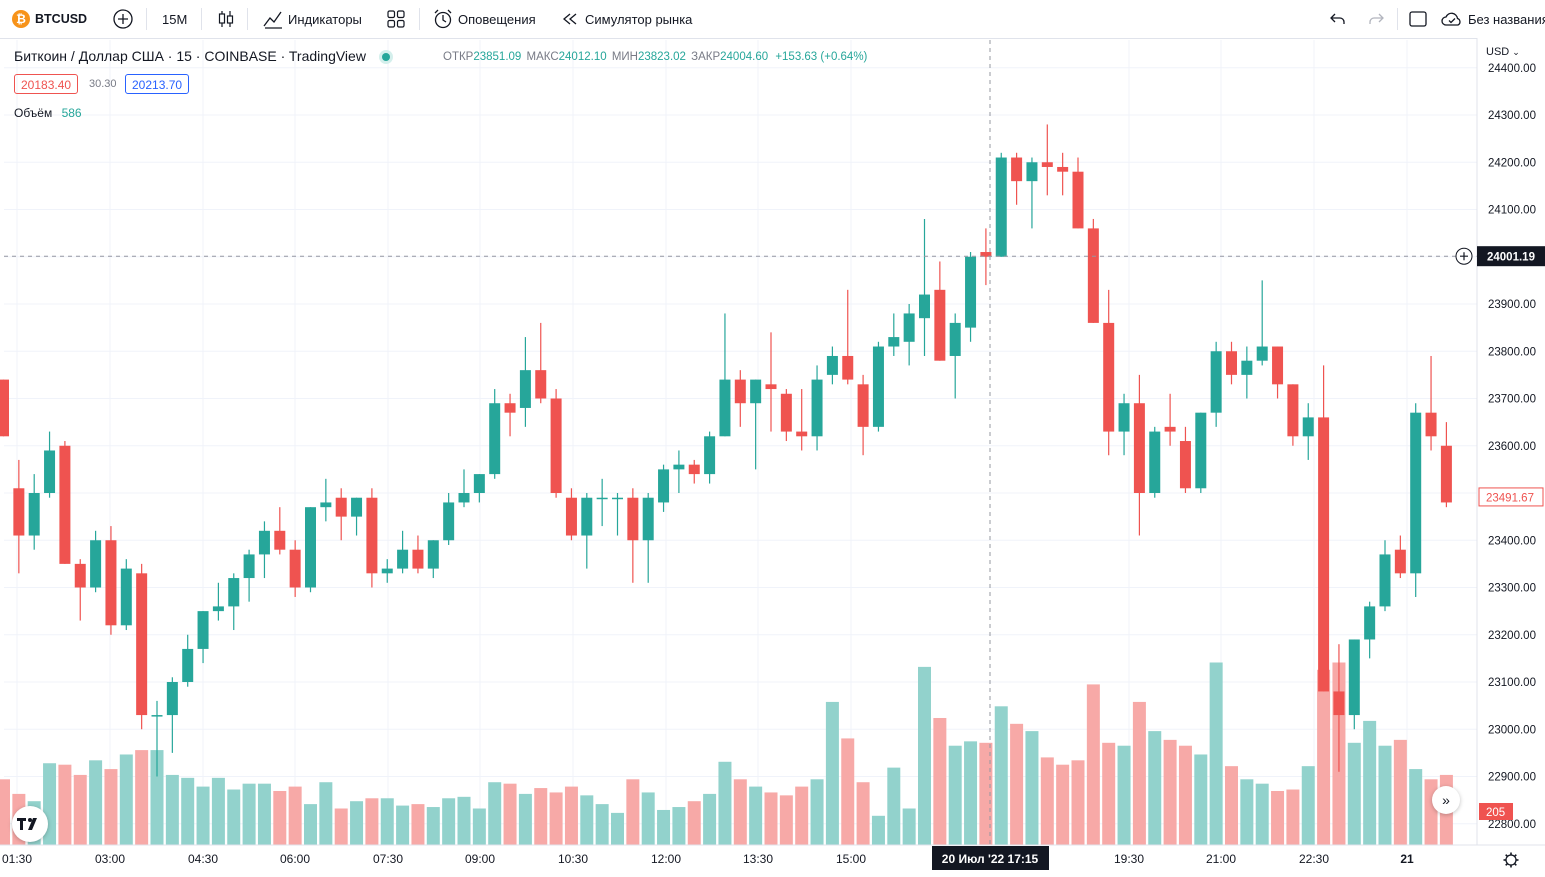 This screenshot has width=1545, height=877. Describe the element at coordinates (312, 19) in the screenshot. I see `indicators-button: Индикаторы` at that location.